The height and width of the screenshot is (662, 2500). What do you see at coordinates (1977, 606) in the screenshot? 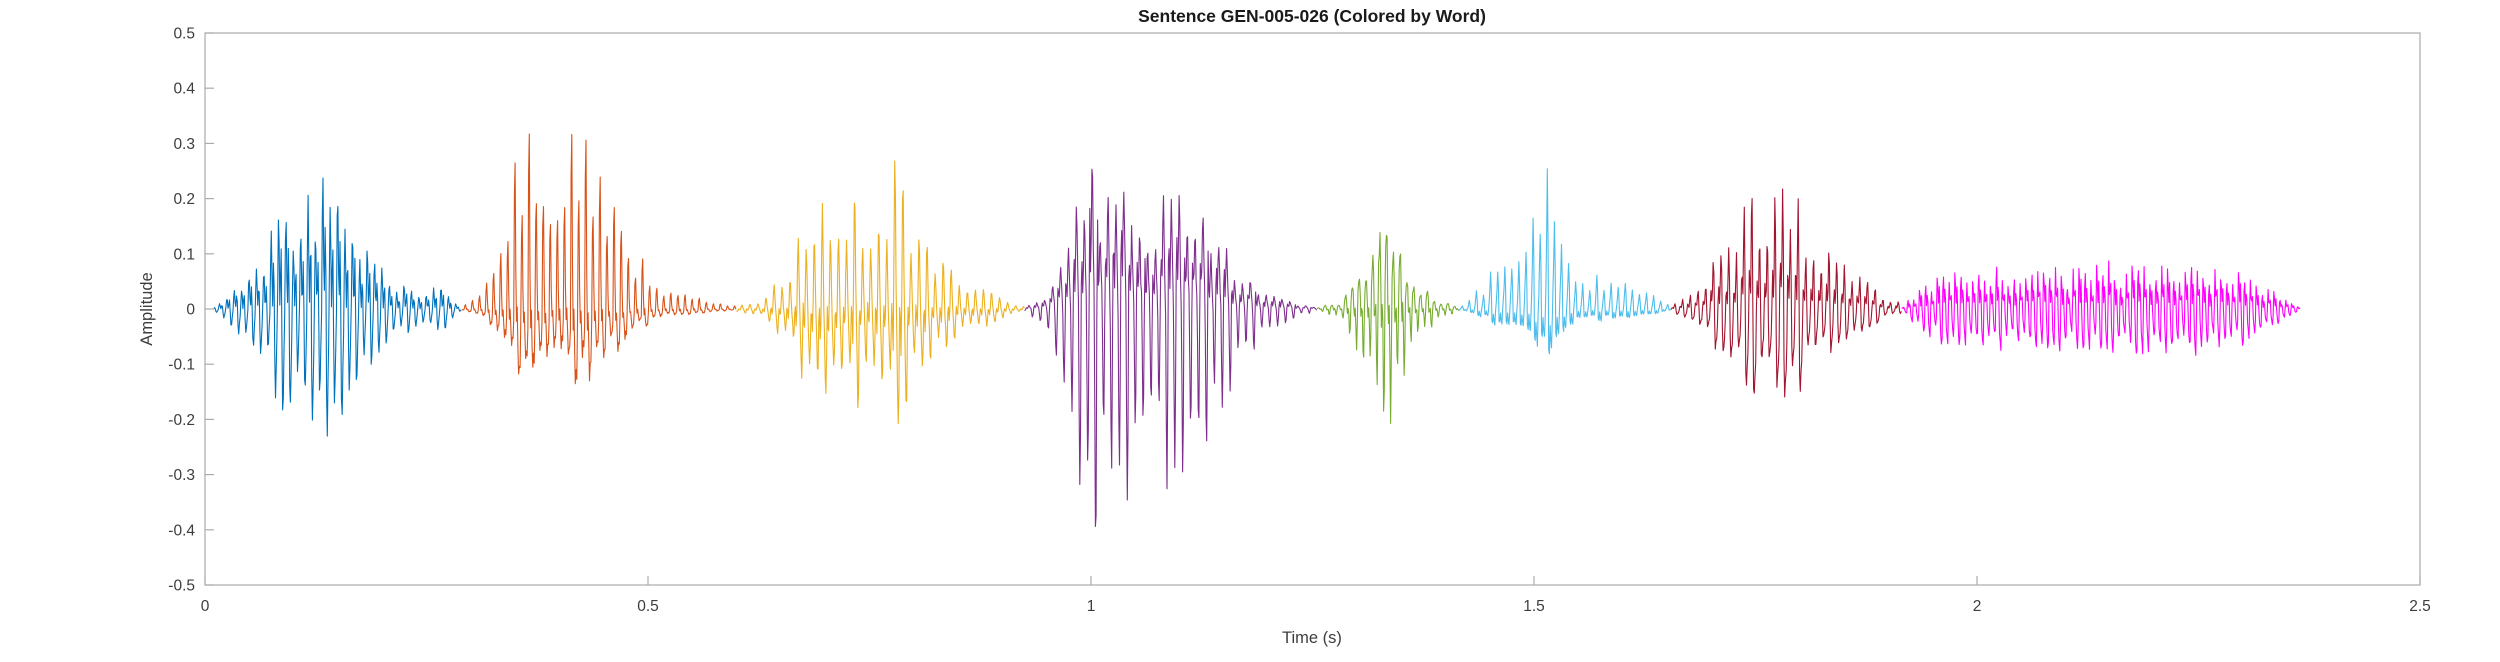
I see `x-tick-label: 2` at bounding box center [1977, 606].